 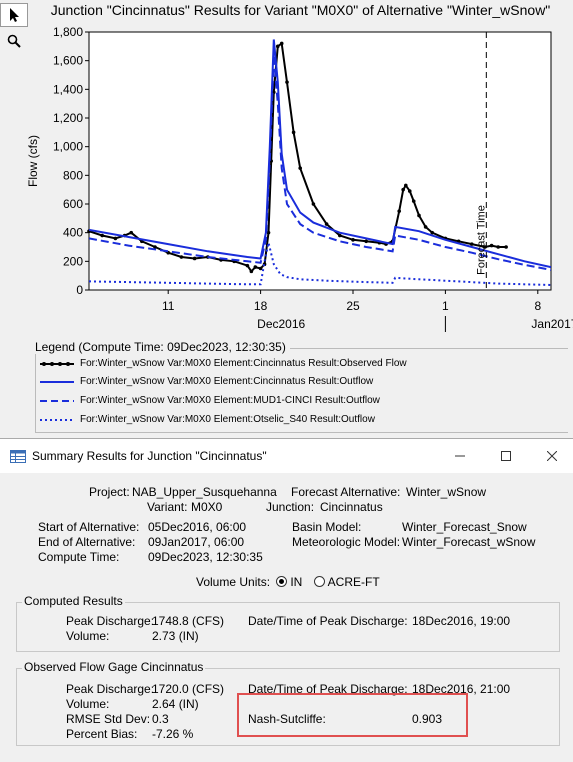 What do you see at coordinates (506, 456) in the screenshot?
I see `maximize-button` at bounding box center [506, 456].